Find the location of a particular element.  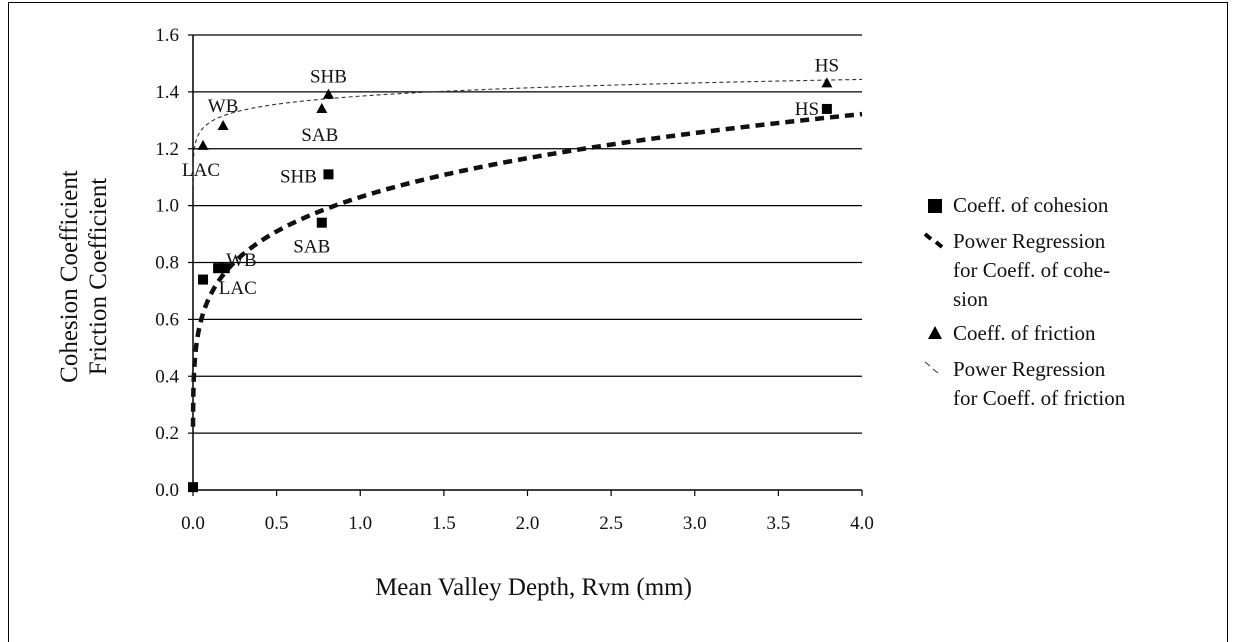

legend-entry-text: sion is located at coordinates (971, 299).